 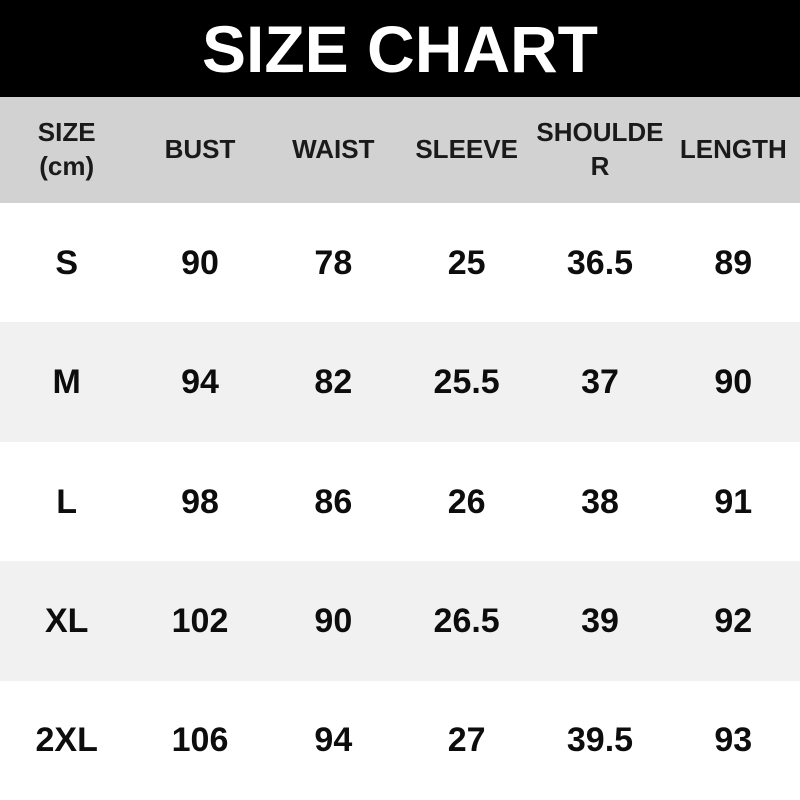 What do you see at coordinates (466, 382) in the screenshot?
I see `sleeve-value: 25.5` at bounding box center [466, 382].